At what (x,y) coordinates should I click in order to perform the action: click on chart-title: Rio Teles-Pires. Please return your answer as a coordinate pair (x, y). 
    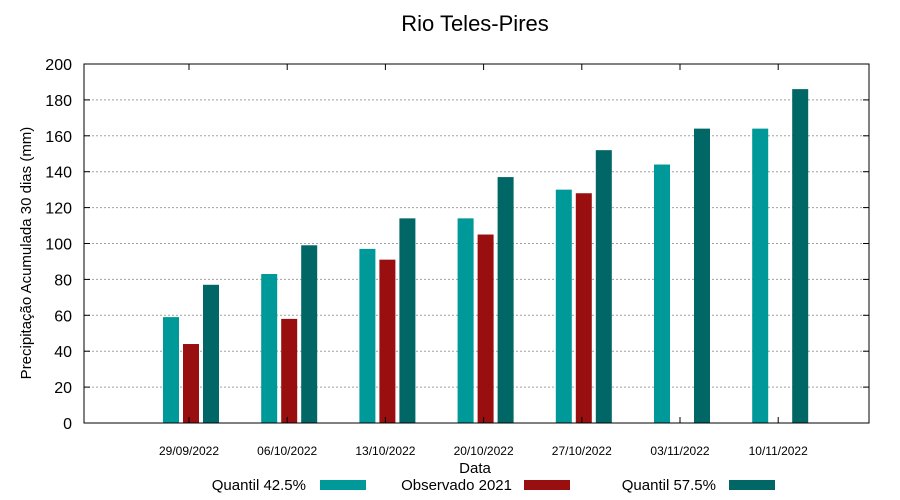
    Looking at the image, I should click on (475, 23).